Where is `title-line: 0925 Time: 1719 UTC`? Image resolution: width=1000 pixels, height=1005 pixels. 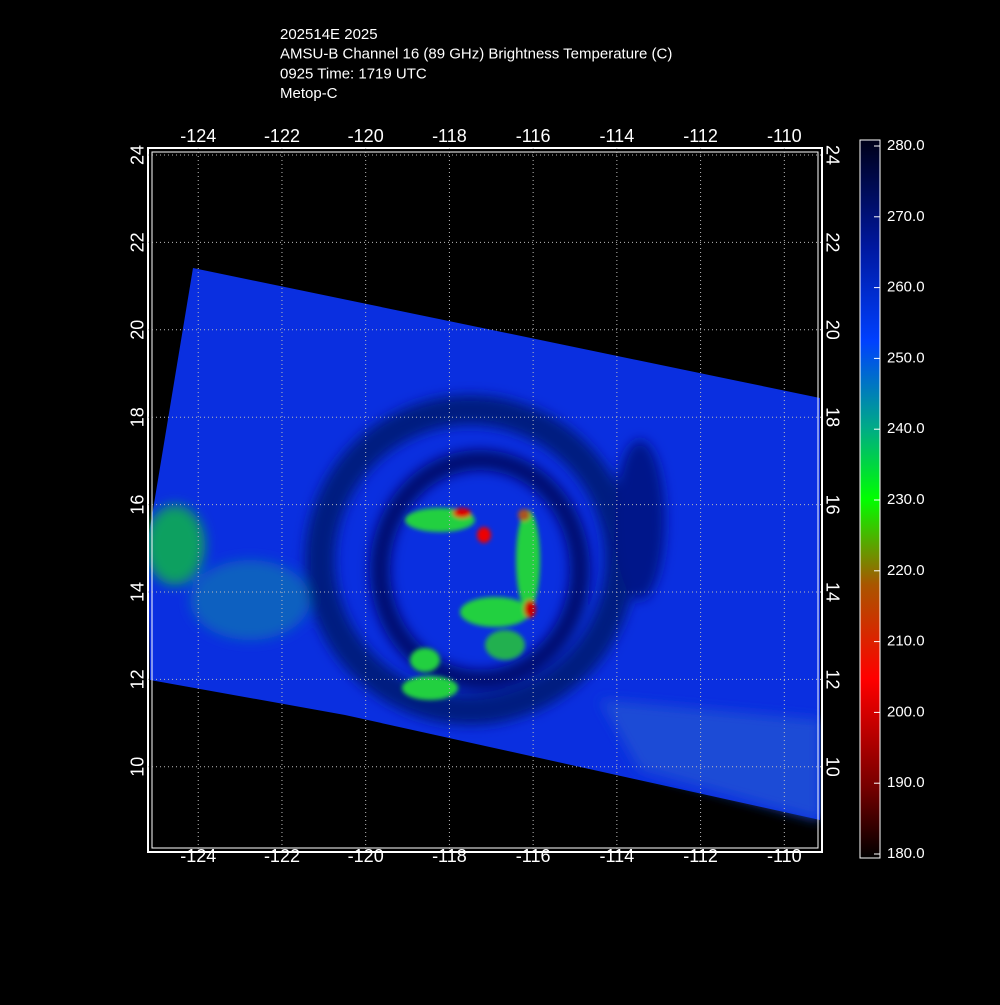
title-line: 0925 Time: 1719 UTC is located at coordinates (353, 73).